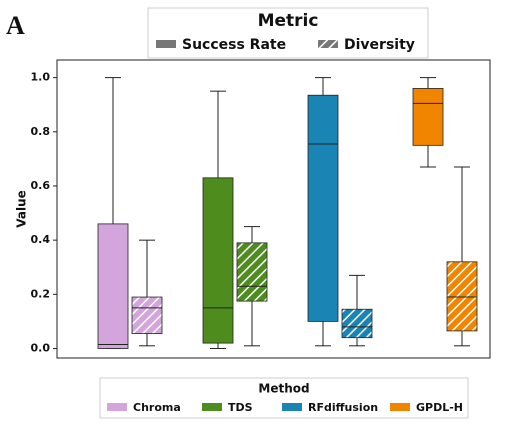 The image size is (524, 429). What do you see at coordinates (41, 348) in the screenshot?
I see `y-tick-label: 0.0` at bounding box center [41, 348].